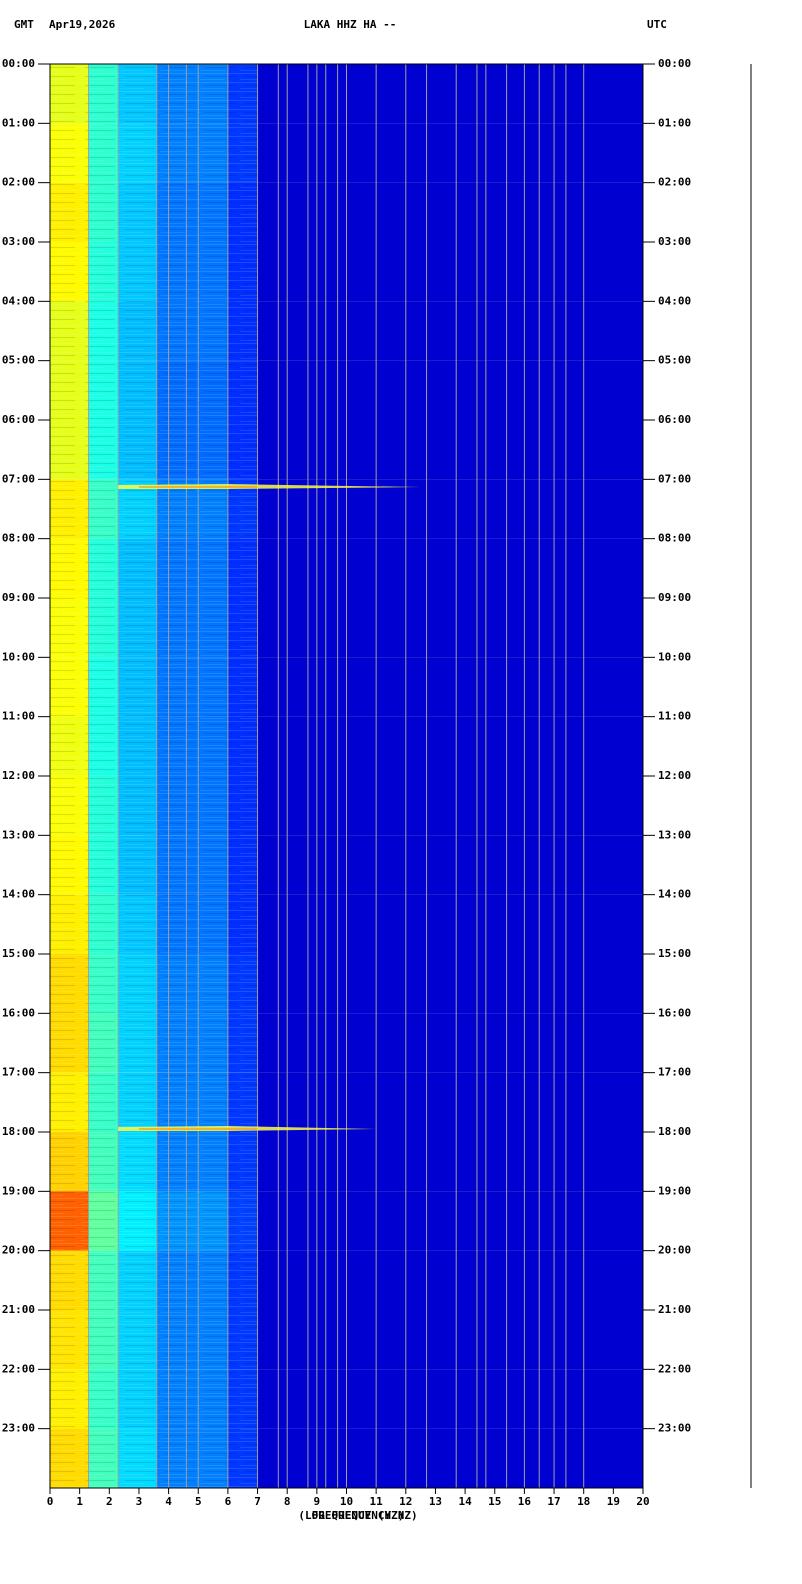 The width and height of the screenshot is (802, 1584). Describe the element at coordinates (657, 24) in the screenshot. I see `title-right: UTC` at that location.